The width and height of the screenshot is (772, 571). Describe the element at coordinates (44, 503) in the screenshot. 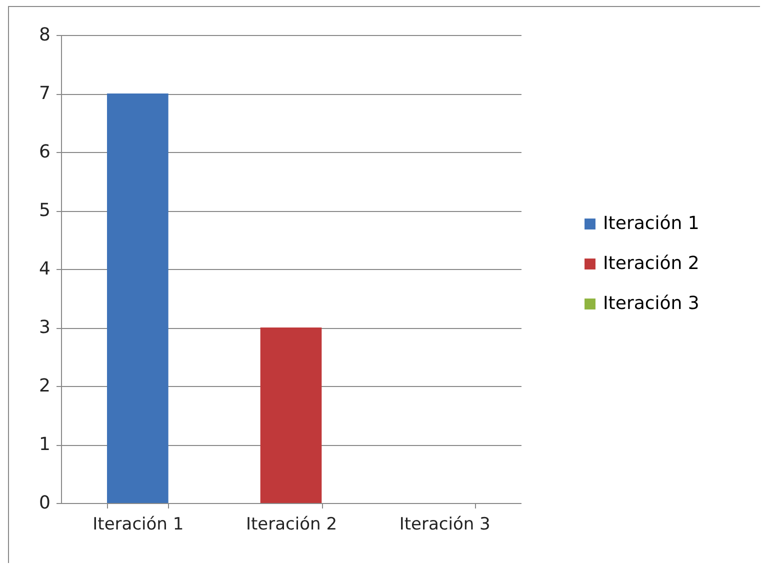

I see `y-tick-label: 0` at that location.